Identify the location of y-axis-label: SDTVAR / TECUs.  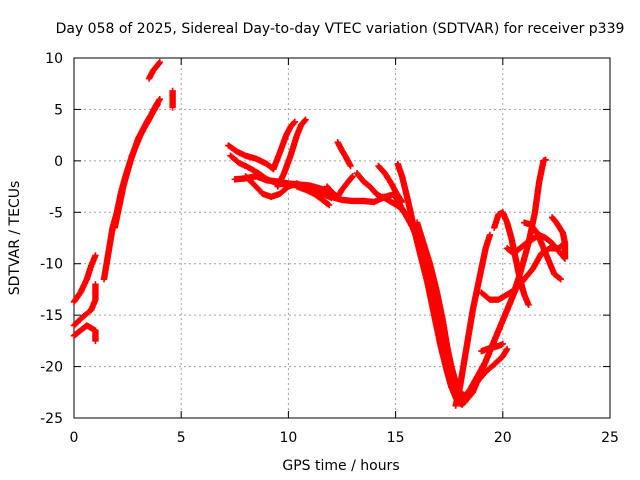
(15, 238).